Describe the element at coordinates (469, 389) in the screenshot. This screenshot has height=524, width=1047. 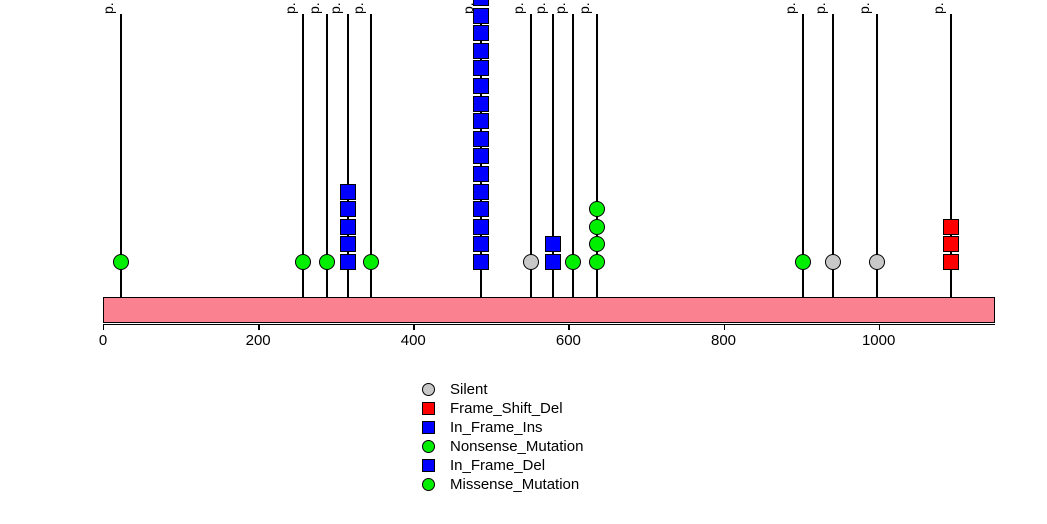
I see `legend-label: Silent` at that location.